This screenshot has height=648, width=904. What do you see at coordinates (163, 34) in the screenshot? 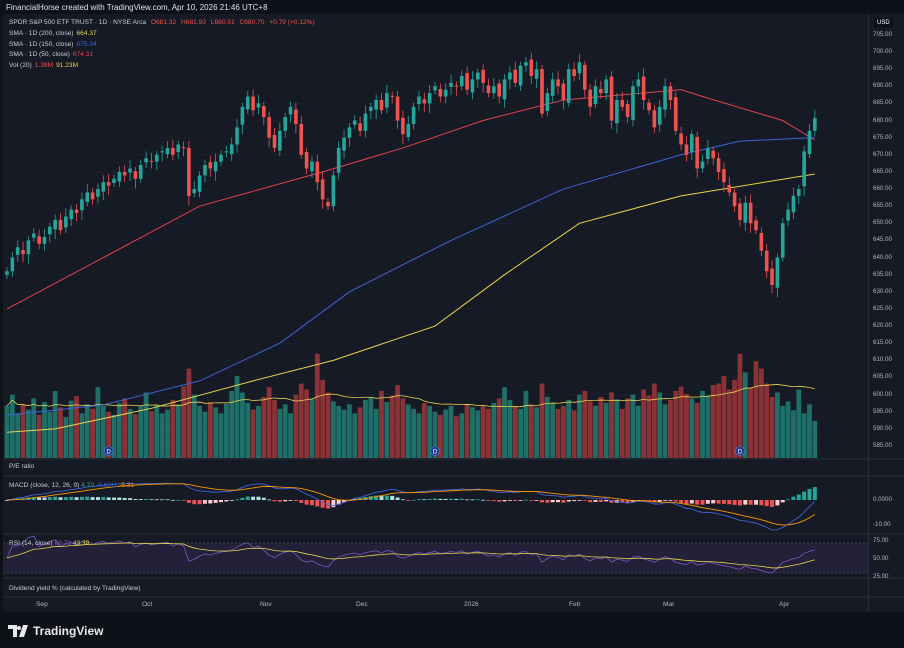
I see `sma200-legend: SMA · 1D (200, close) 664.37` at bounding box center [163, 34].